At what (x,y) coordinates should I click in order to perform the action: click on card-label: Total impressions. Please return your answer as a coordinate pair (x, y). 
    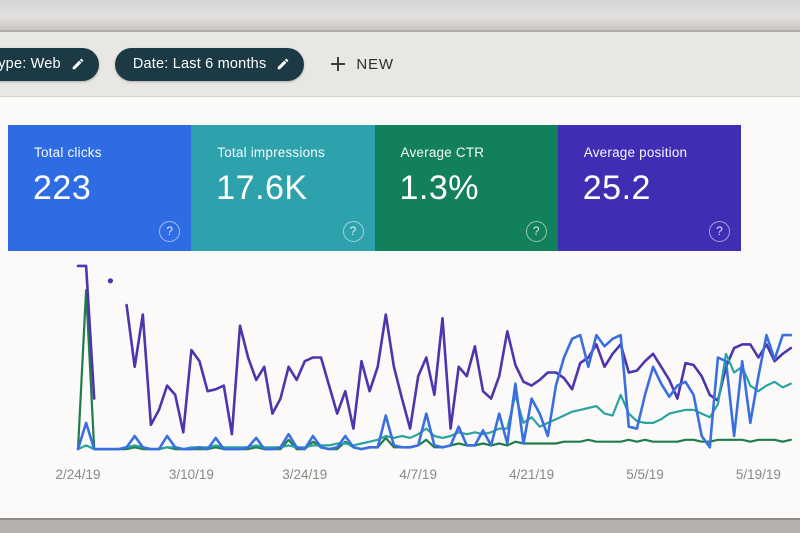
    Looking at the image, I should click on (271, 152).